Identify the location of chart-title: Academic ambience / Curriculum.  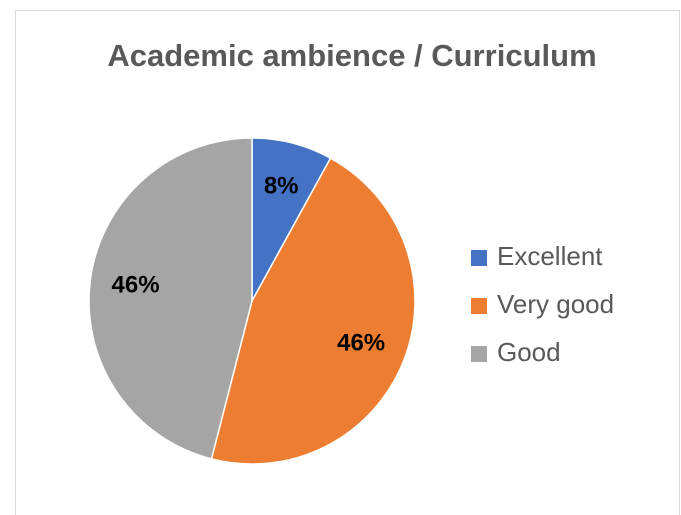
(351, 55).